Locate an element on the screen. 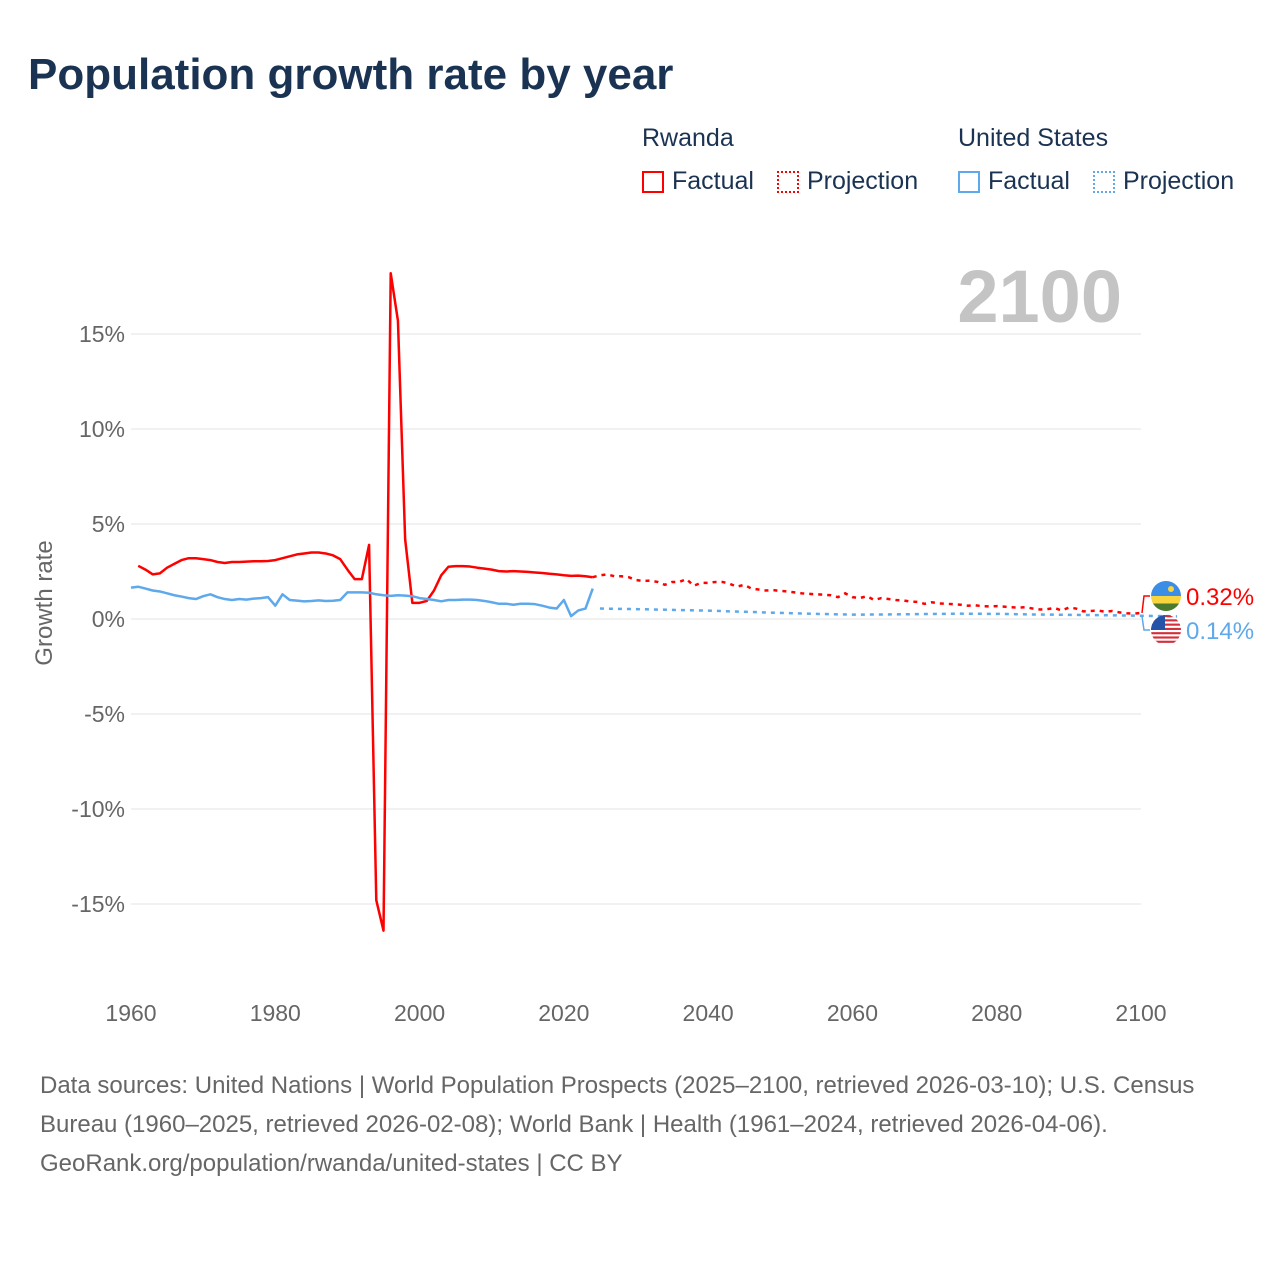 The image size is (1280, 1280). x-tick-label: 1960 is located at coordinates (130, 1013).